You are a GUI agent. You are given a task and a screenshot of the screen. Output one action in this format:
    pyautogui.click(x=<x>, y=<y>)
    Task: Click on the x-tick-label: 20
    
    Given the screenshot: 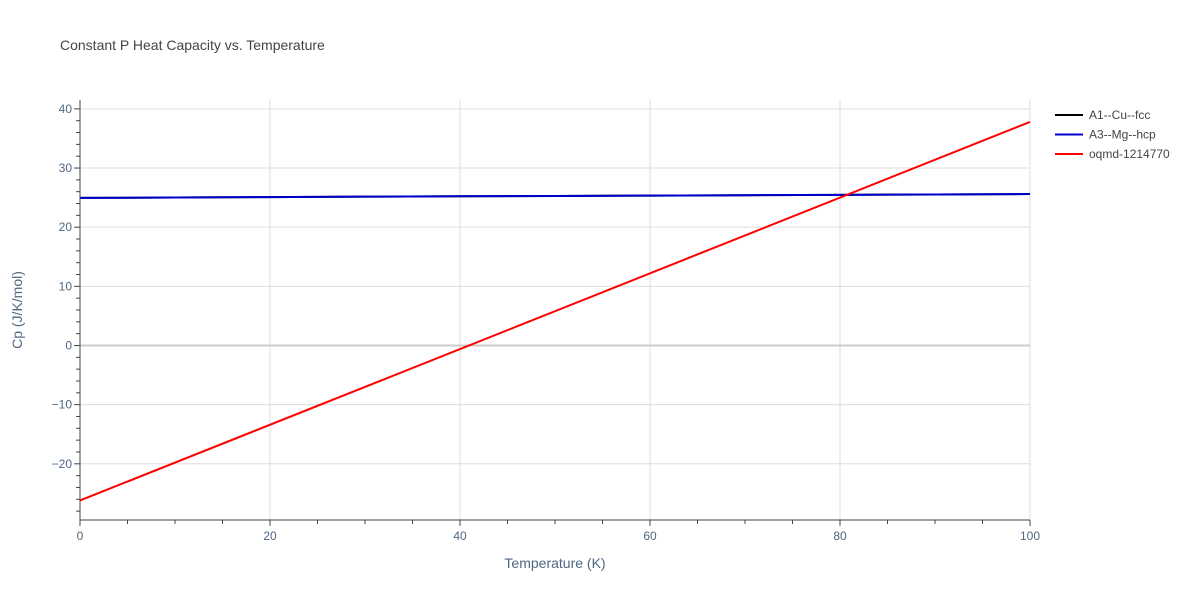 What is the action you would take?
    pyautogui.click(x=270, y=536)
    